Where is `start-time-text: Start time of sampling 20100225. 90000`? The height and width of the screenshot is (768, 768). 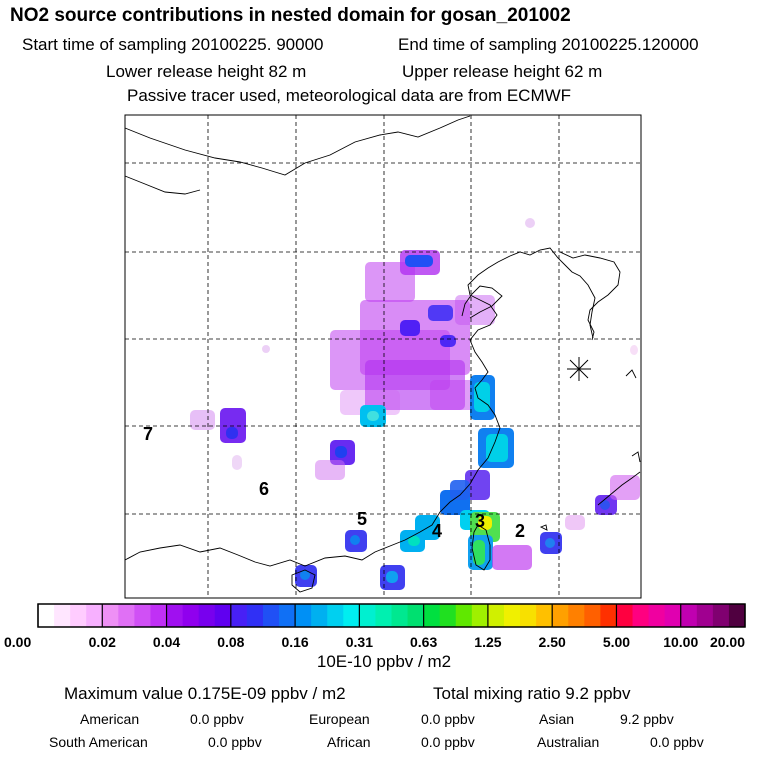 start-time-text: Start time of sampling 20100225. 90000 is located at coordinates (173, 44).